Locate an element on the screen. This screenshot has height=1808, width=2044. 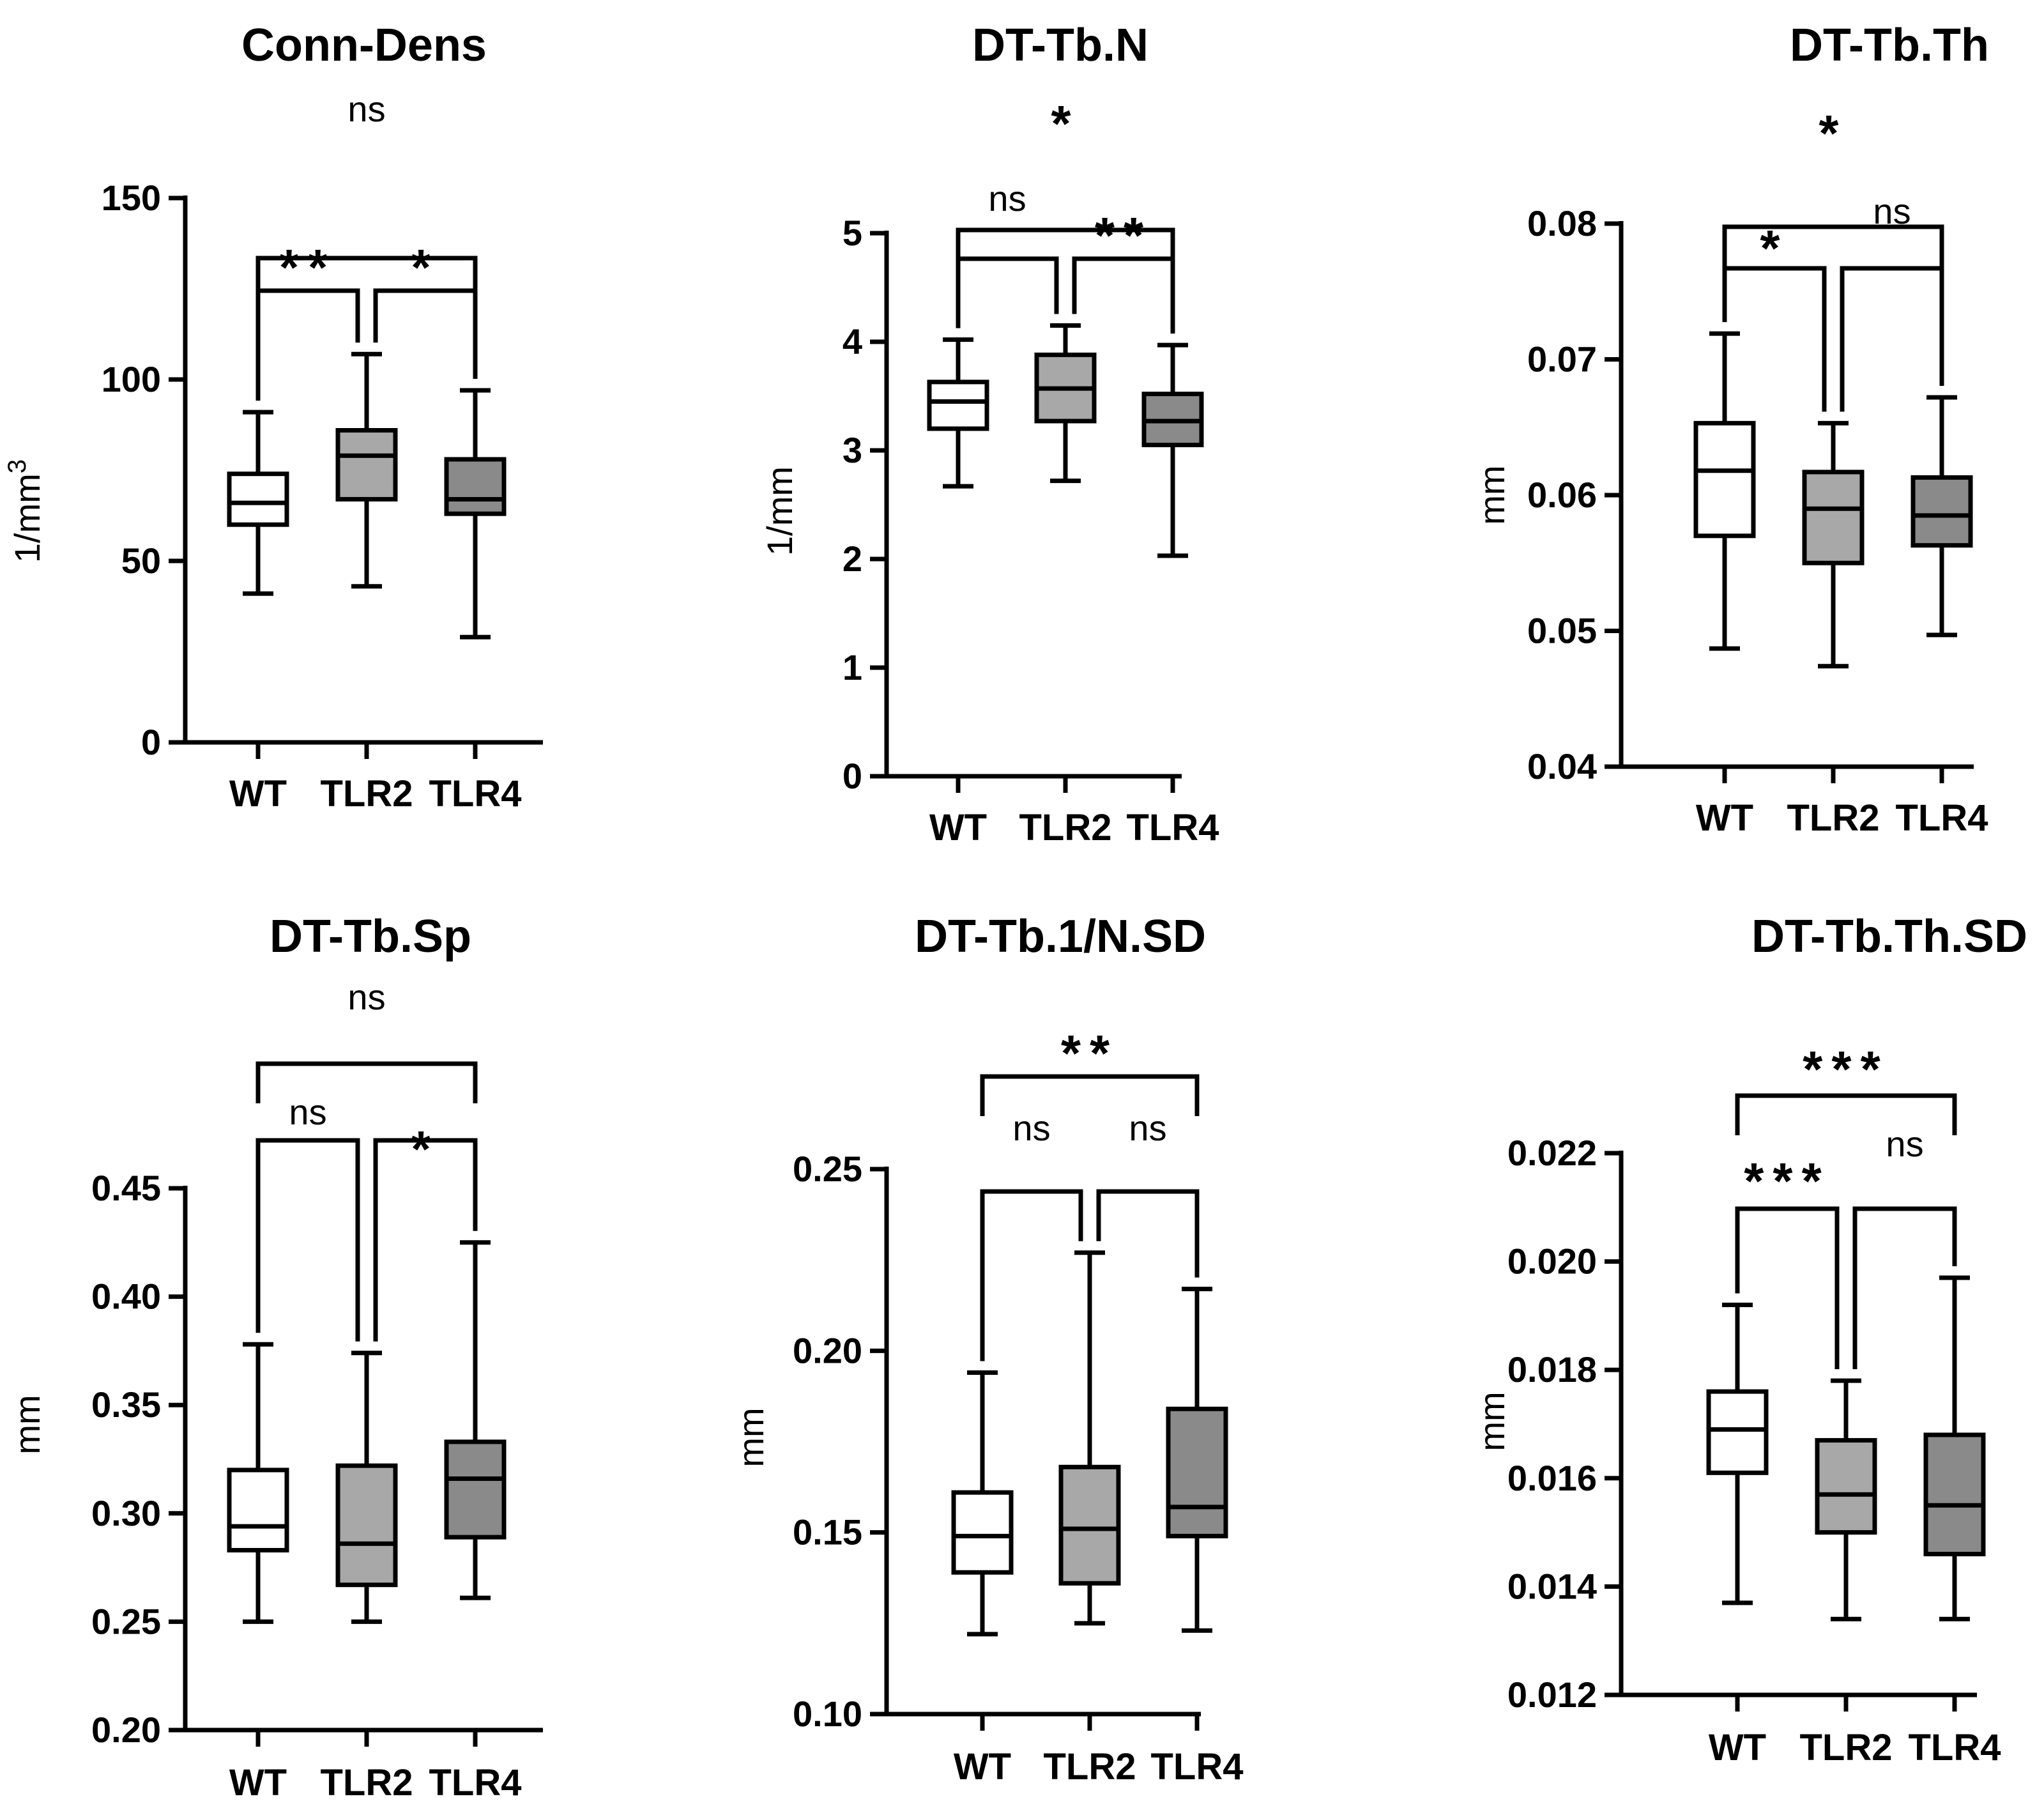
y-tick-label: 0.07 is located at coordinates (1562, 359).